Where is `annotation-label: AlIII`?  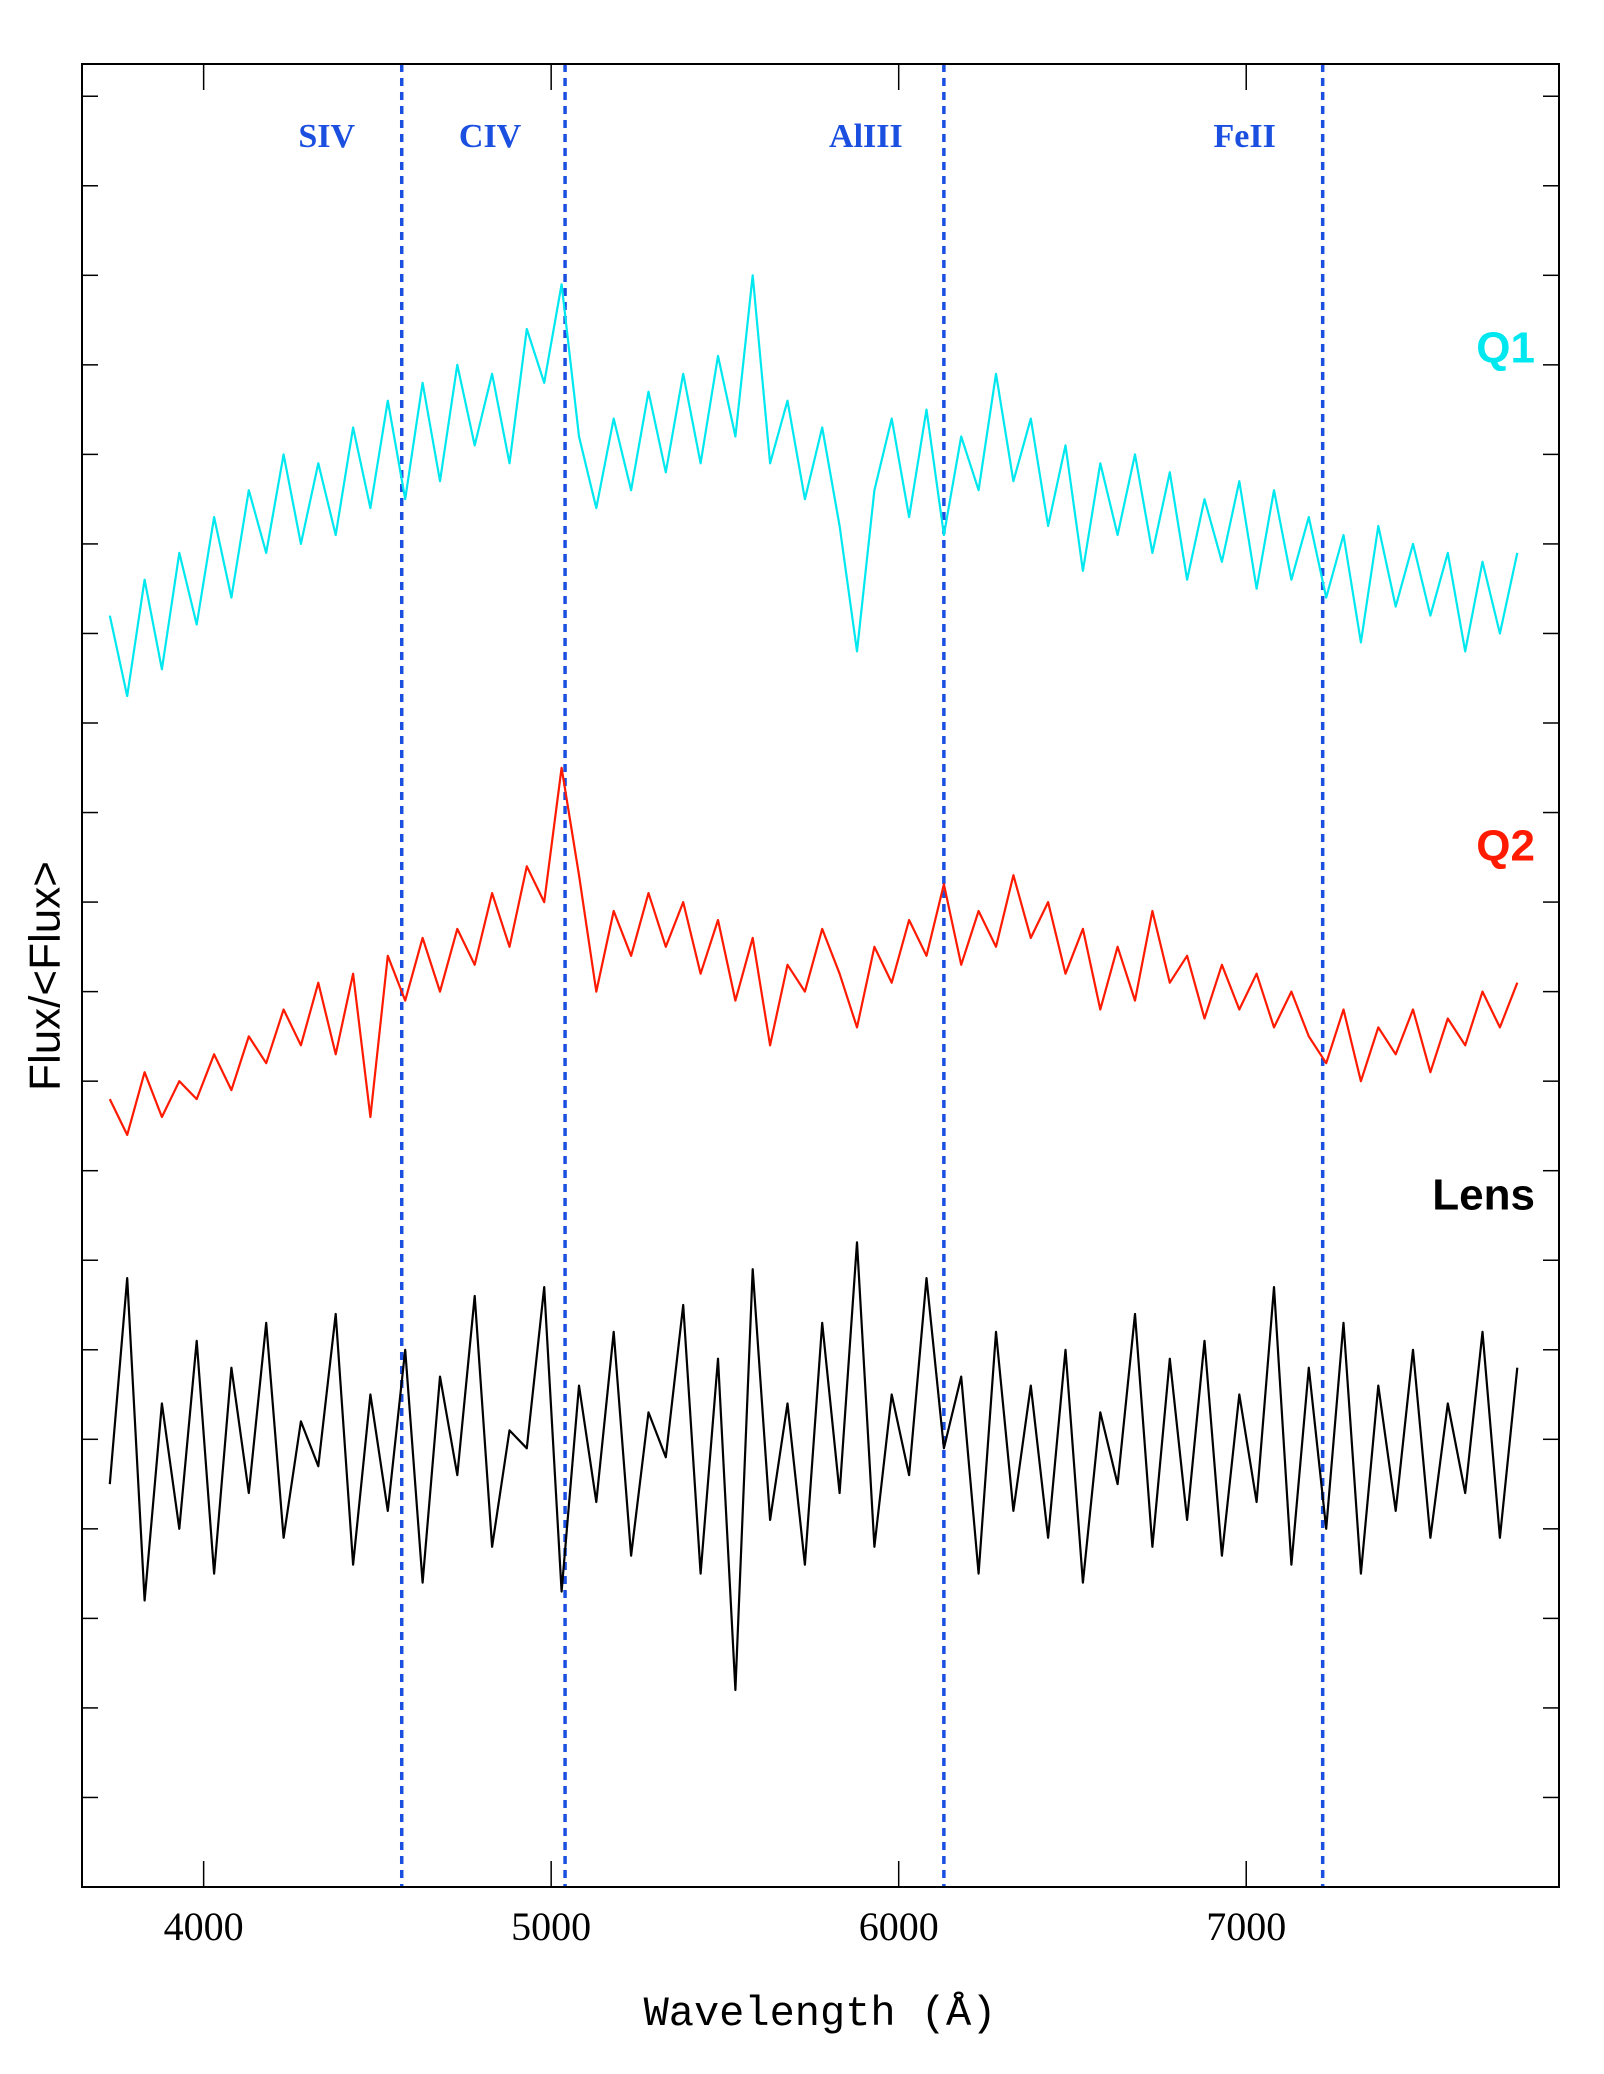 annotation-label: AlIII is located at coordinates (866, 136).